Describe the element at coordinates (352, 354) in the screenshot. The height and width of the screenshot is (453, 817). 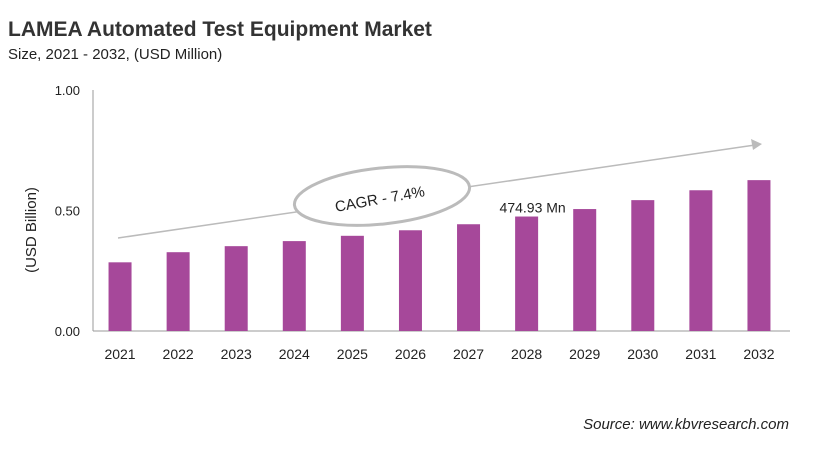
I see `x-tick-label: 2025` at that location.